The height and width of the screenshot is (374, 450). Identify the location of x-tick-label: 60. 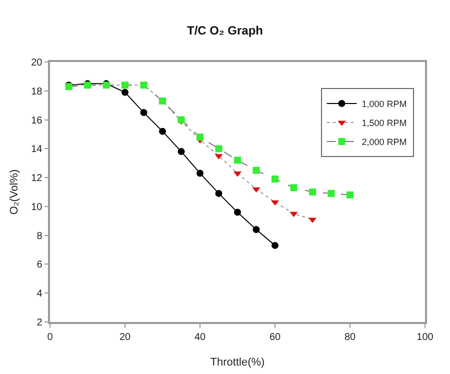
(275, 337).